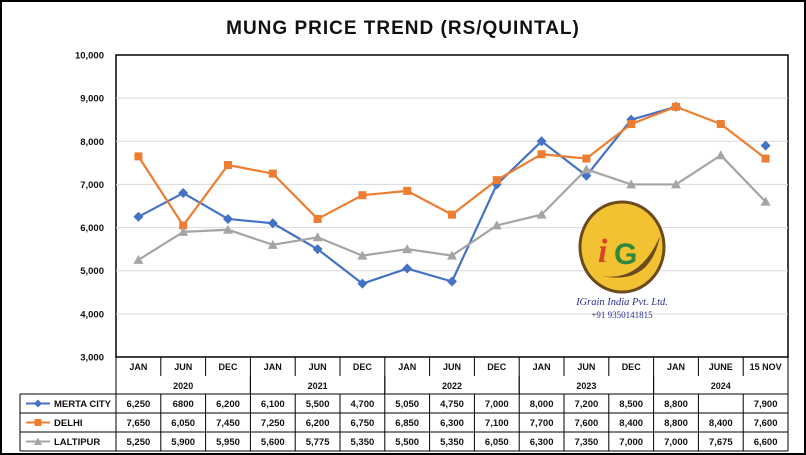 This screenshot has height=455, width=806. I want to click on logo-coin-shape, so click(622, 247).